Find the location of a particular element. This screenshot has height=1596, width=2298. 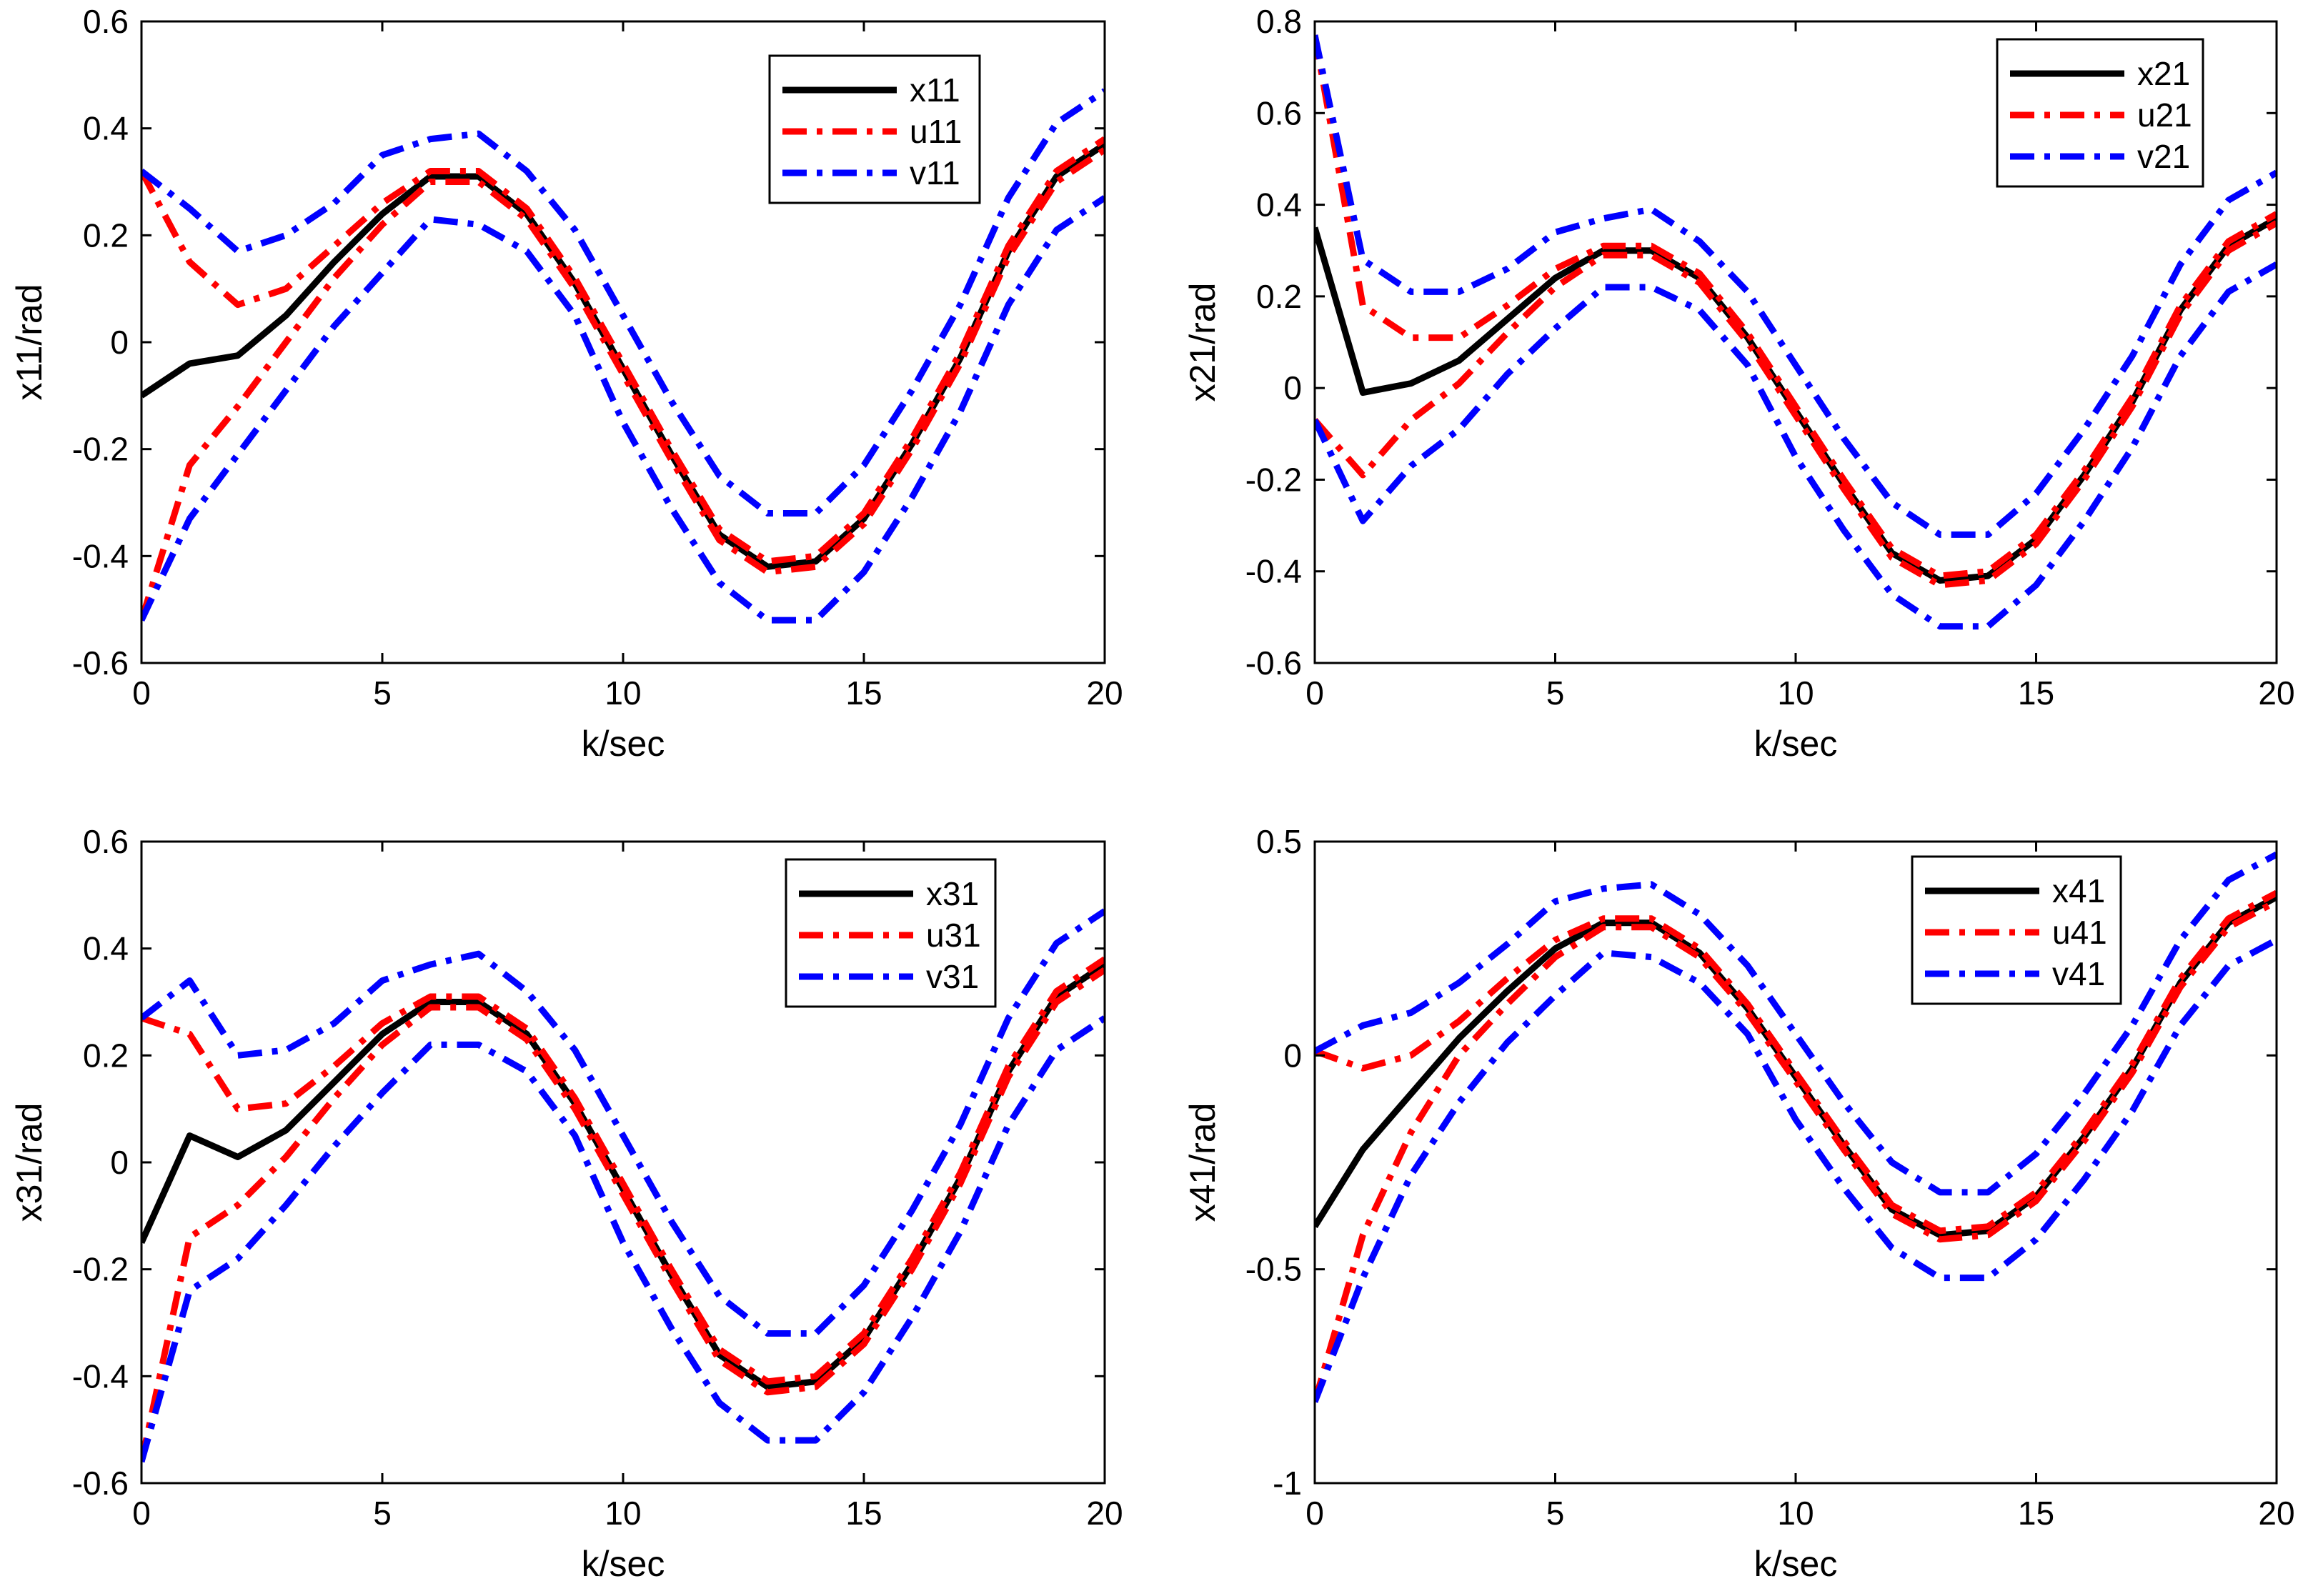

legend-label-v31: v31 is located at coordinates (953, 976).